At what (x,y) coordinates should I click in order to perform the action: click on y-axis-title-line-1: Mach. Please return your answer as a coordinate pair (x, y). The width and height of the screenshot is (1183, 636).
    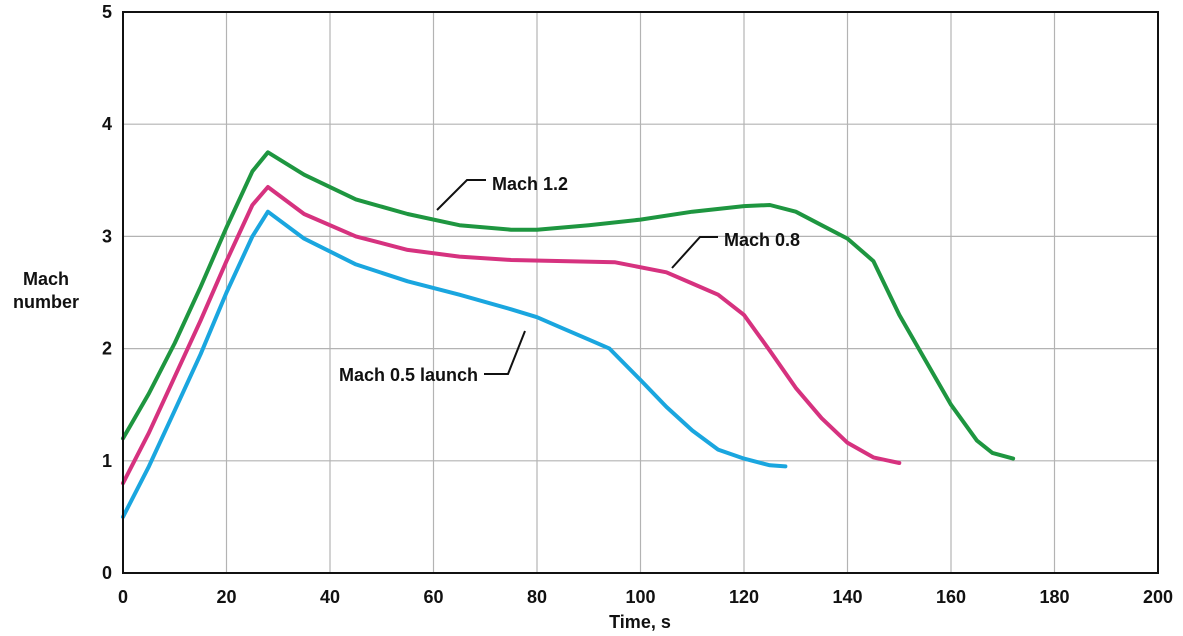
    Looking at the image, I should click on (46, 279).